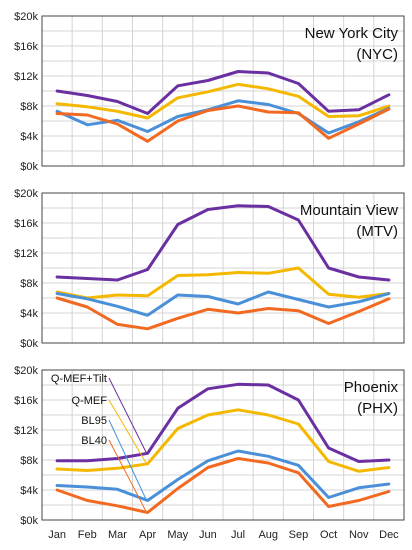 The width and height of the screenshot is (412, 550). Describe the element at coordinates (359, 535) in the screenshot. I see `x-tick-label: Nov` at that location.